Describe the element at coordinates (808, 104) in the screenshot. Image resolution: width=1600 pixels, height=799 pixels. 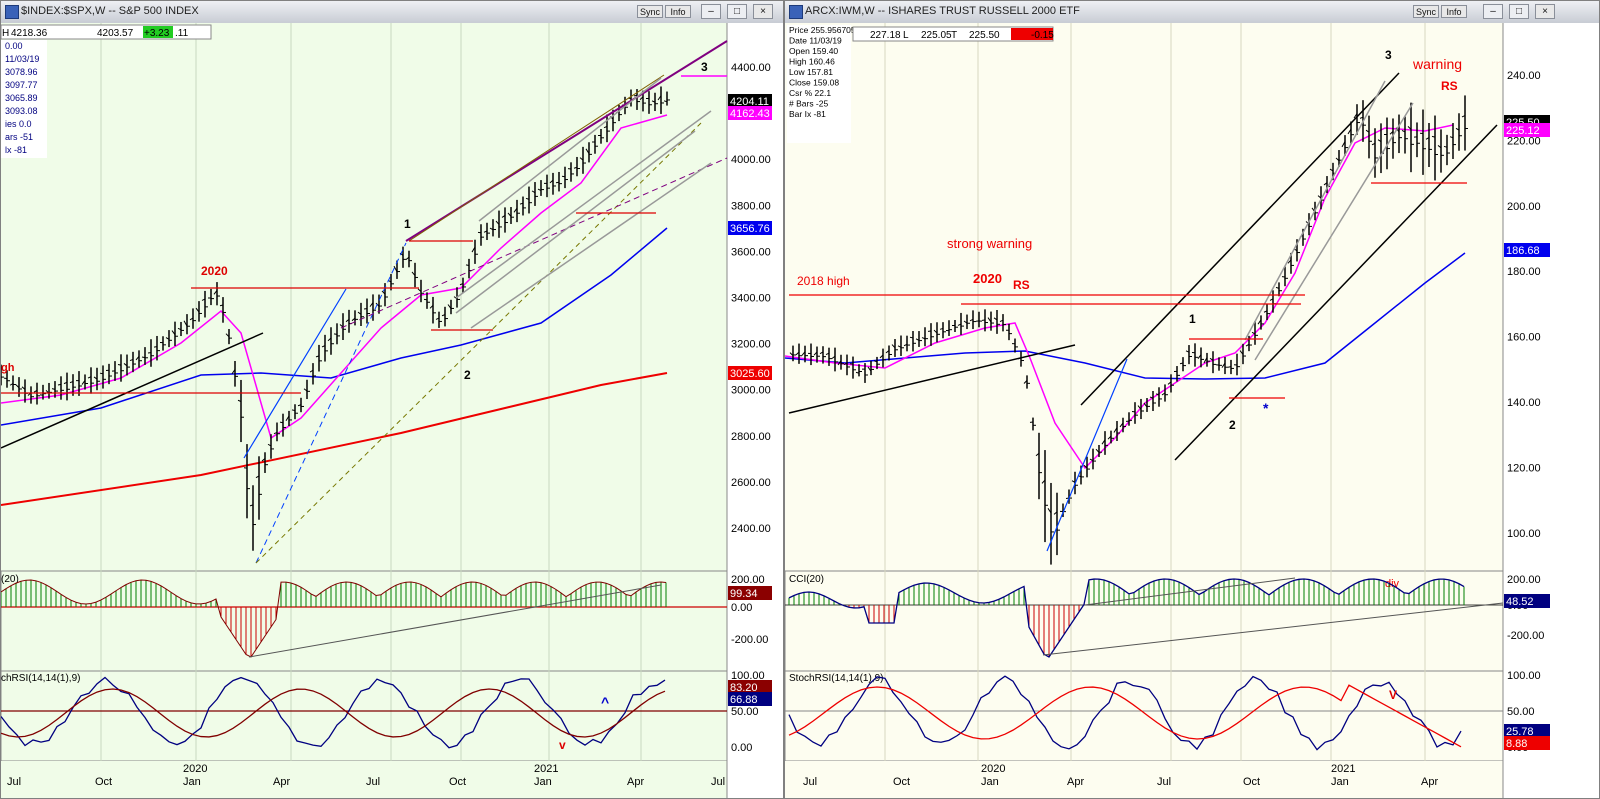
I see `data-window-line: # Bars -25` at that location.